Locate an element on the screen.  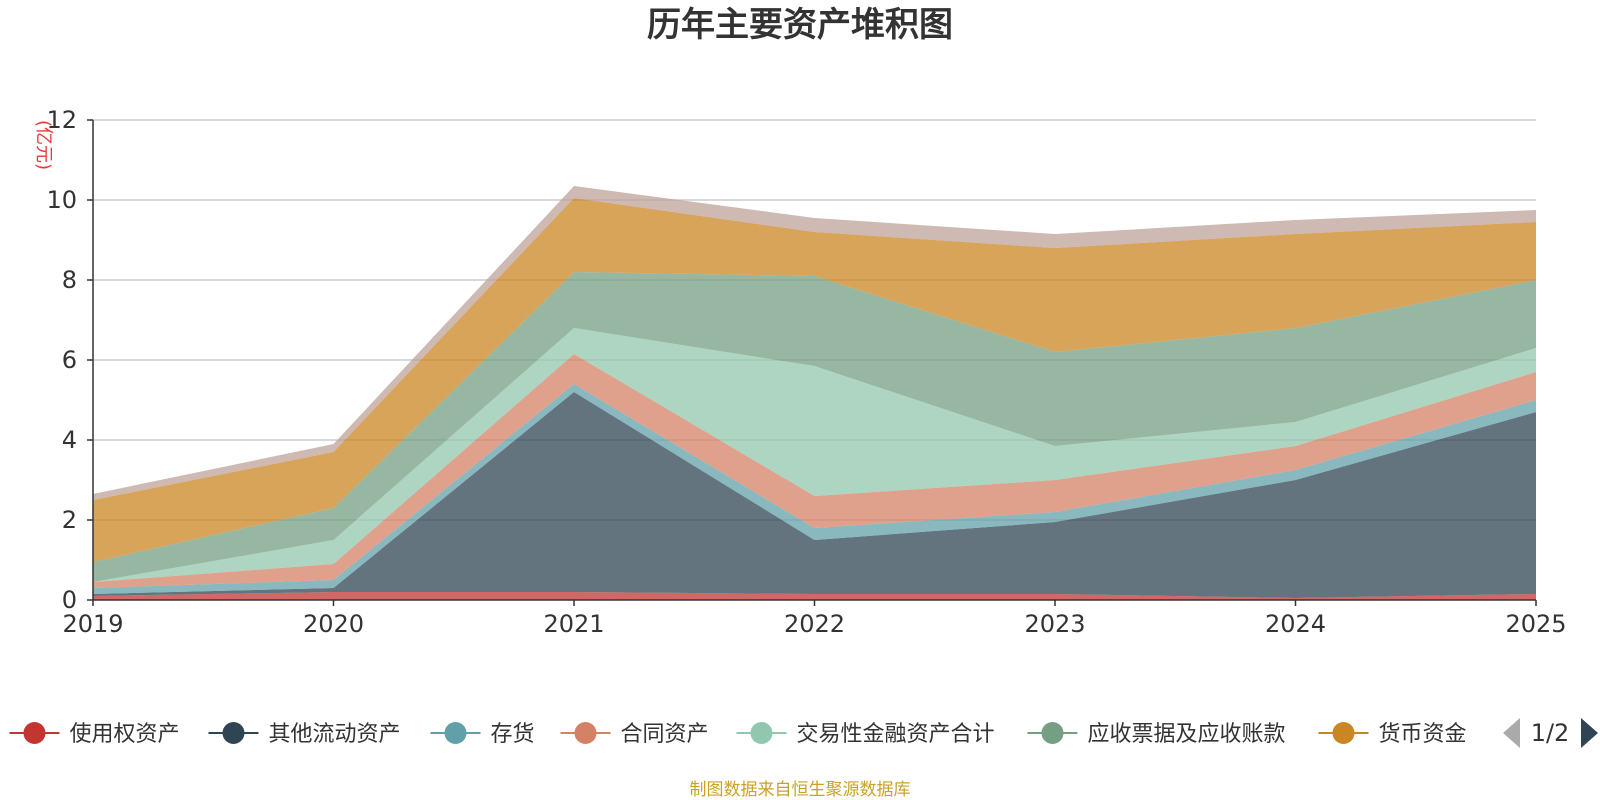
legend-label: 应收票据及应收账款 is located at coordinates (1187, 734).